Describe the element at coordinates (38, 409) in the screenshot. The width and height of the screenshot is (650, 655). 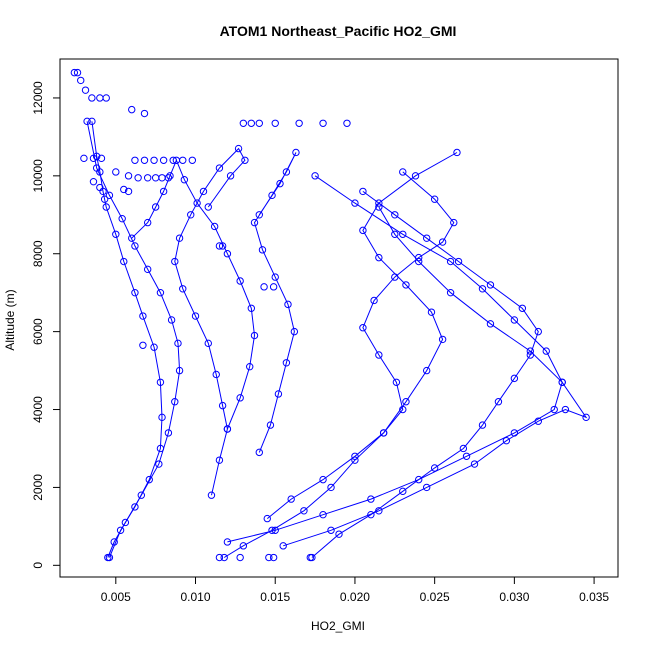
I see `y-tick-label: 4000` at that location.